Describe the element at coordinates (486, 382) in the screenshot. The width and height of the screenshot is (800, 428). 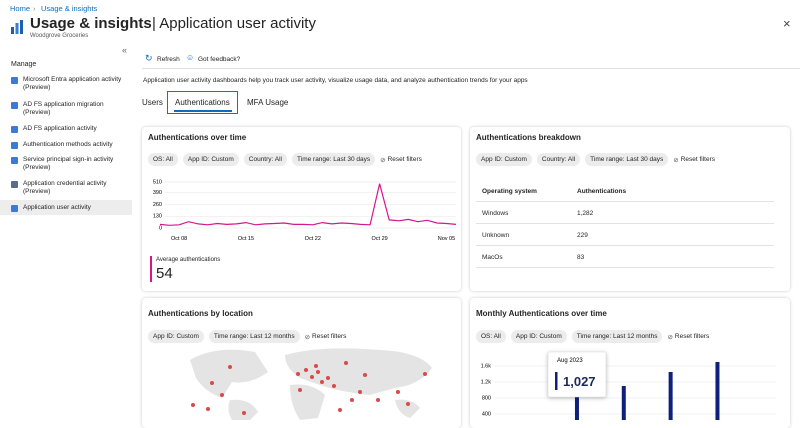
I see `y-tick-label: 1.2k` at that location.